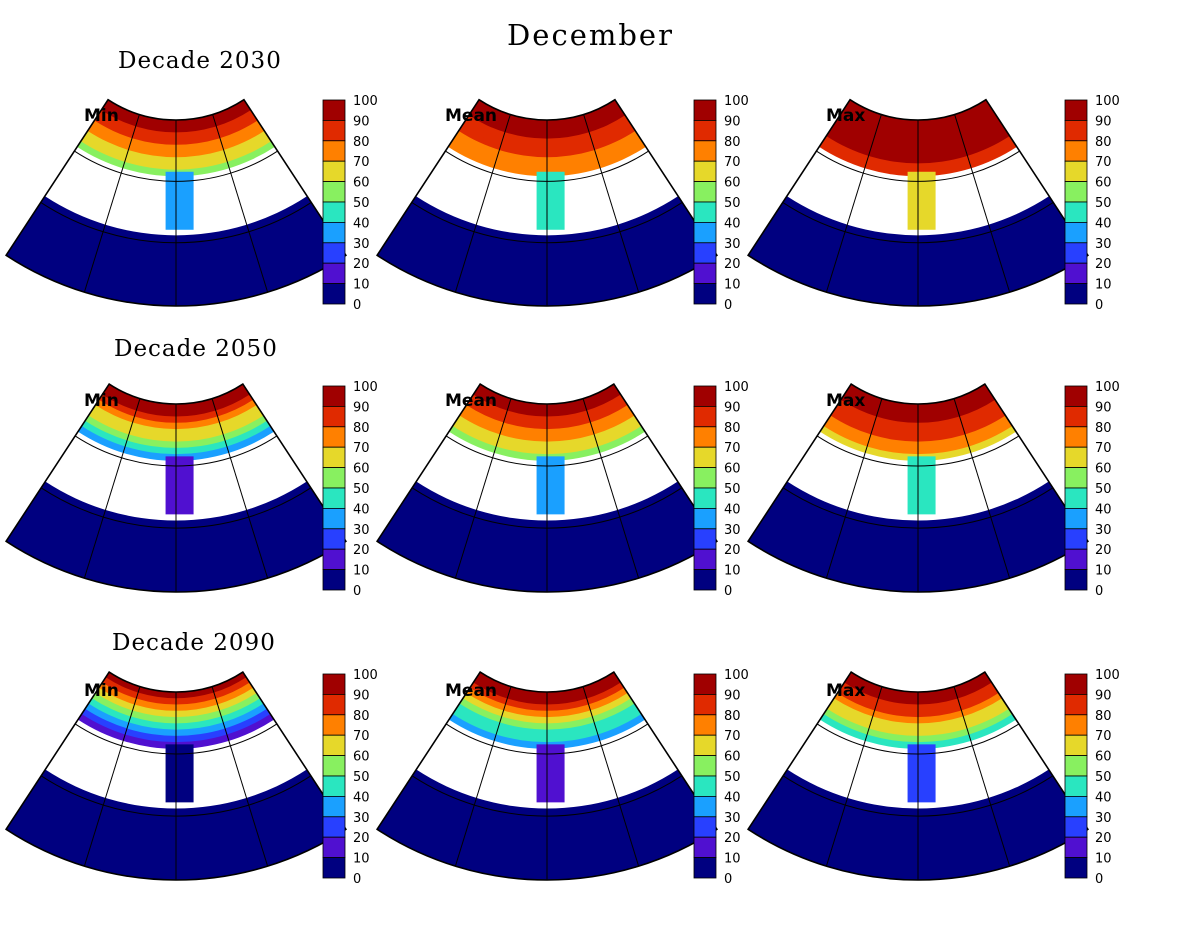 This screenshot has width=1181, height=938. What do you see at coordinates (361, 203) in the screenshot?
I see `colorbar-tick: 50` at bounding box center [361, 203].